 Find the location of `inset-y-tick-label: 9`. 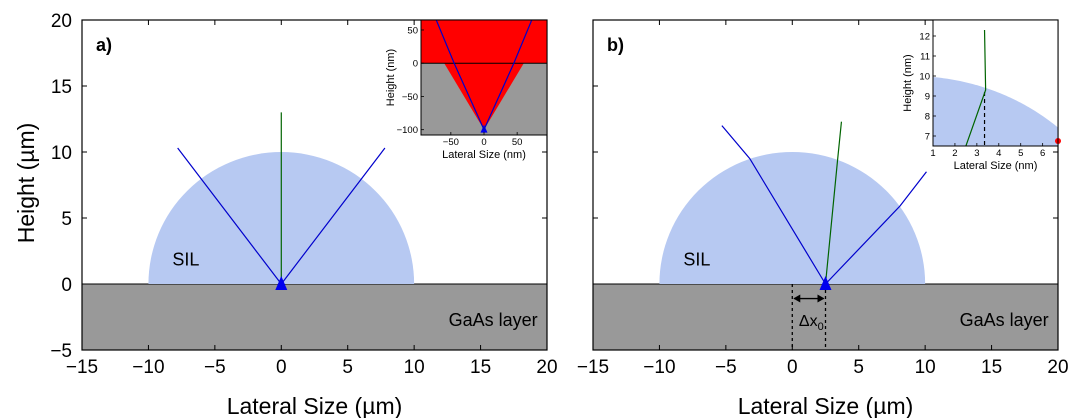

inset-y-tick-label: 9 is located at coordinates (927, 97).